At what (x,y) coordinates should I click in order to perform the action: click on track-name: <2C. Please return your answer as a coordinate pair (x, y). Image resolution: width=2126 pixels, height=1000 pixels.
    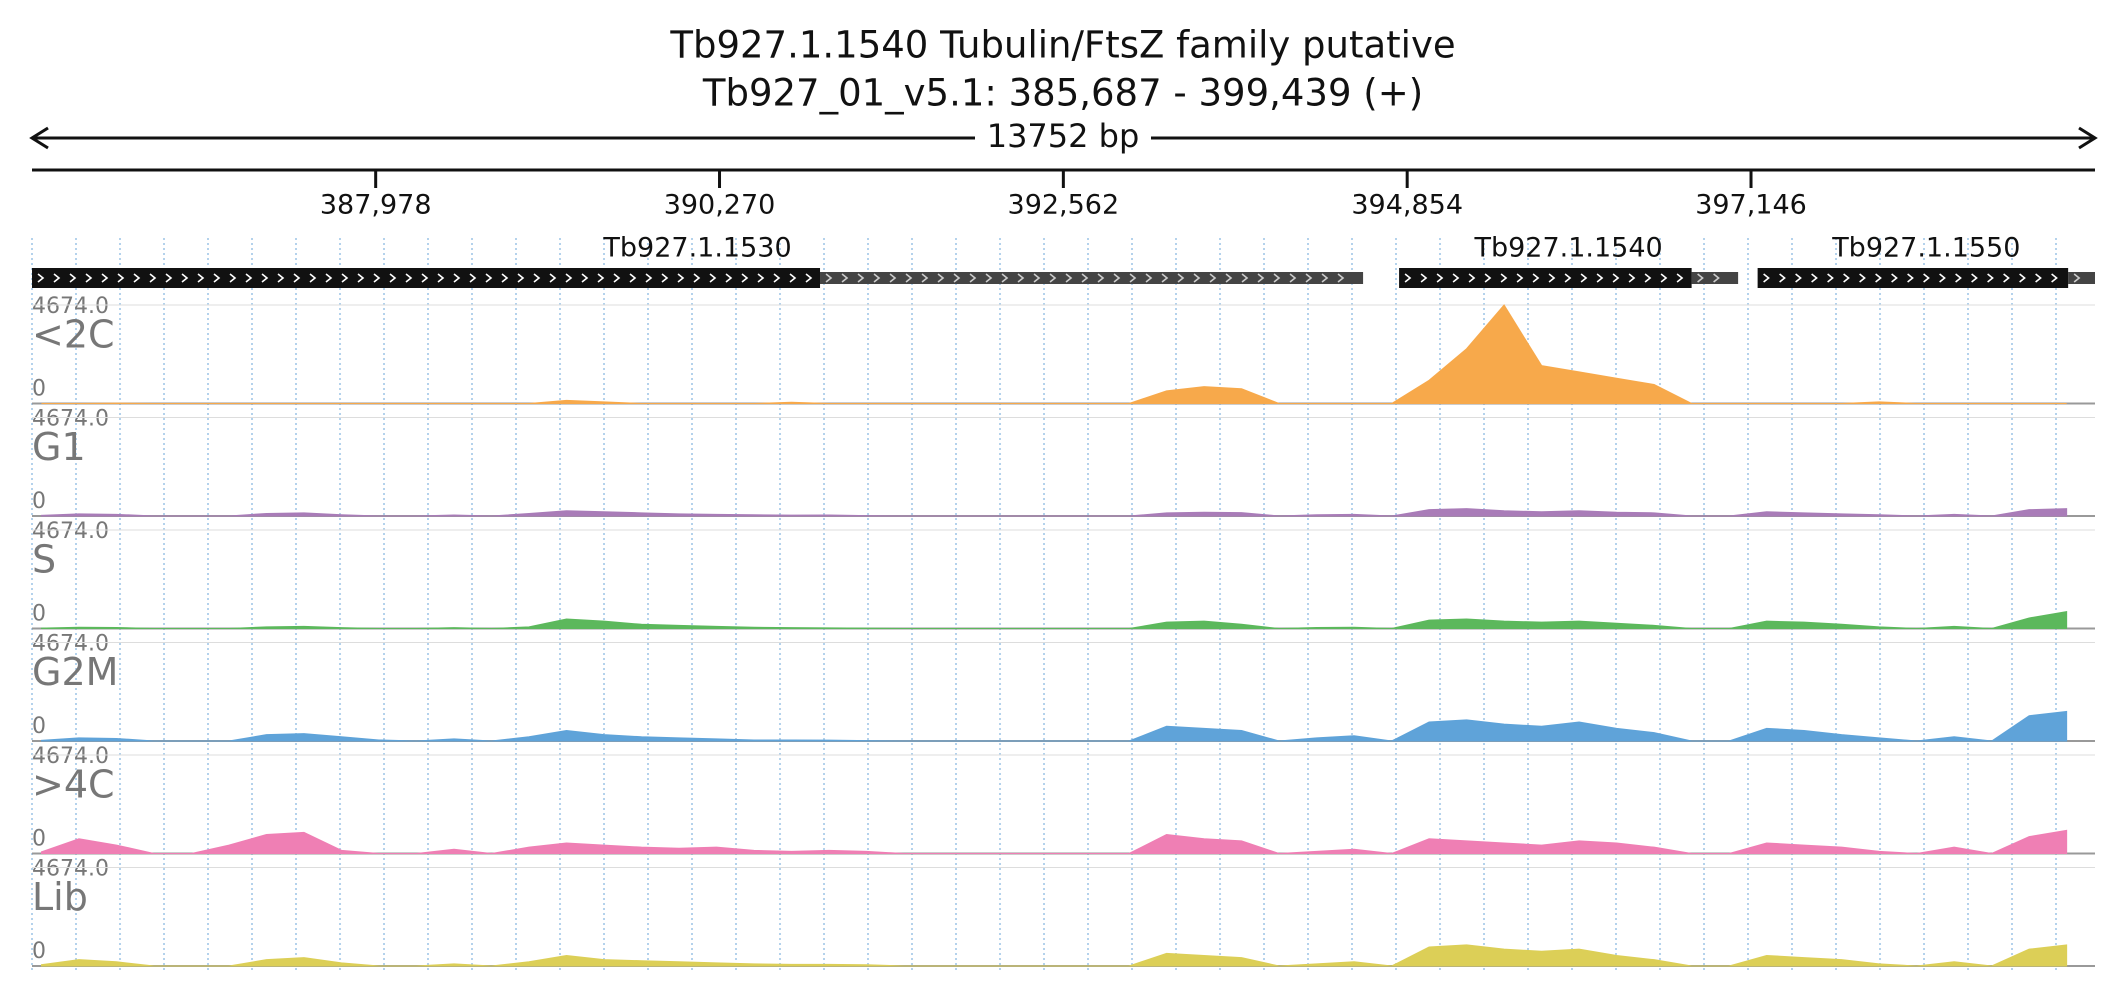
    Looking at the image, I should click on (73, 335).